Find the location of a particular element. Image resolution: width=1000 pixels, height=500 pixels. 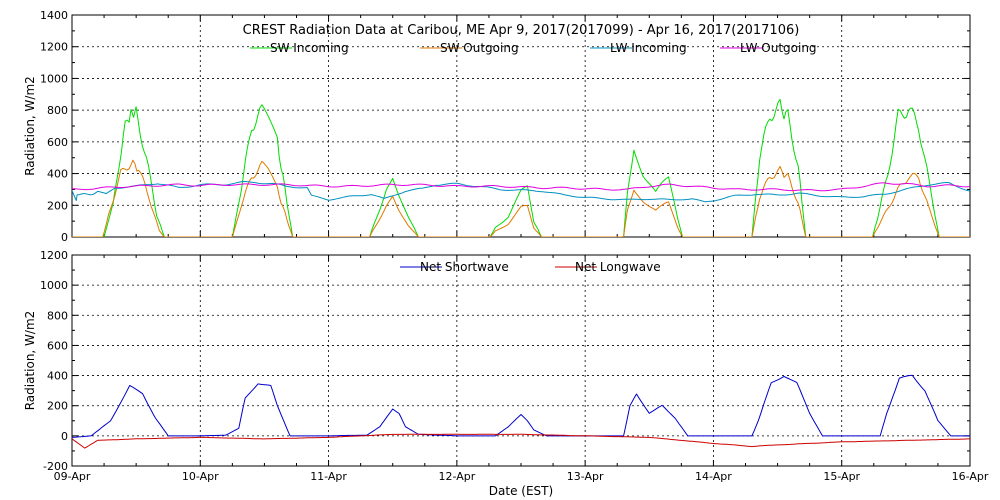

x-tick-label: 16-Apr is located at coordinates (970, 476).